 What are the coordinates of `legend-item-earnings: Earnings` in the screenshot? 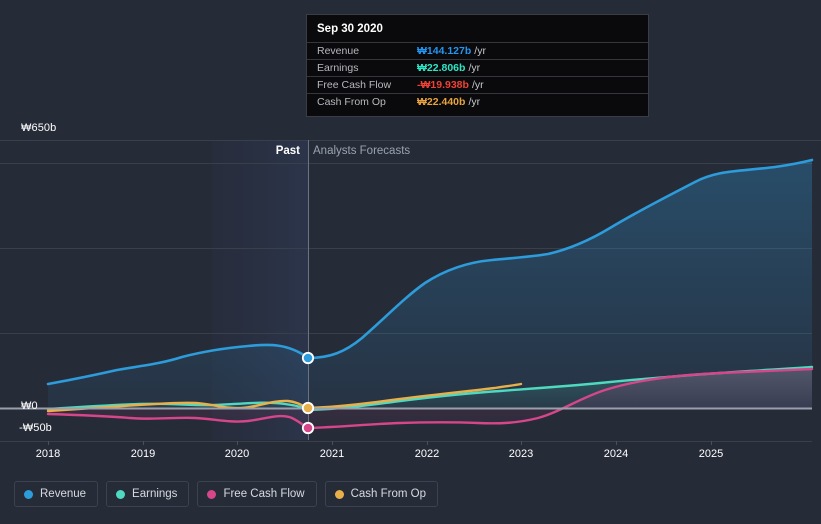 It's located at (148, 494).